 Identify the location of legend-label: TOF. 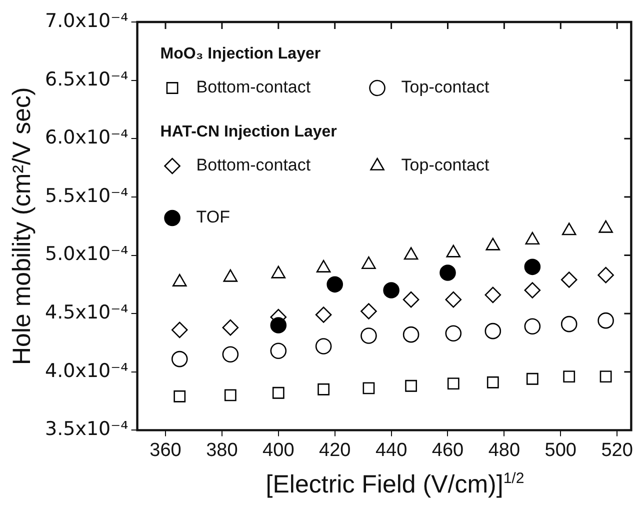
(213, 217).